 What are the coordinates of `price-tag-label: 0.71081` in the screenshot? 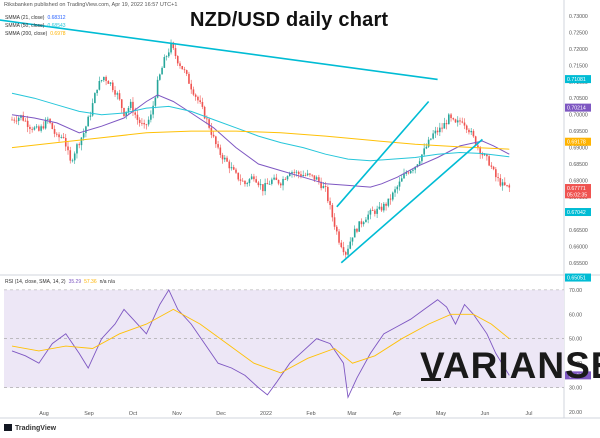 It's located at (576, 80).